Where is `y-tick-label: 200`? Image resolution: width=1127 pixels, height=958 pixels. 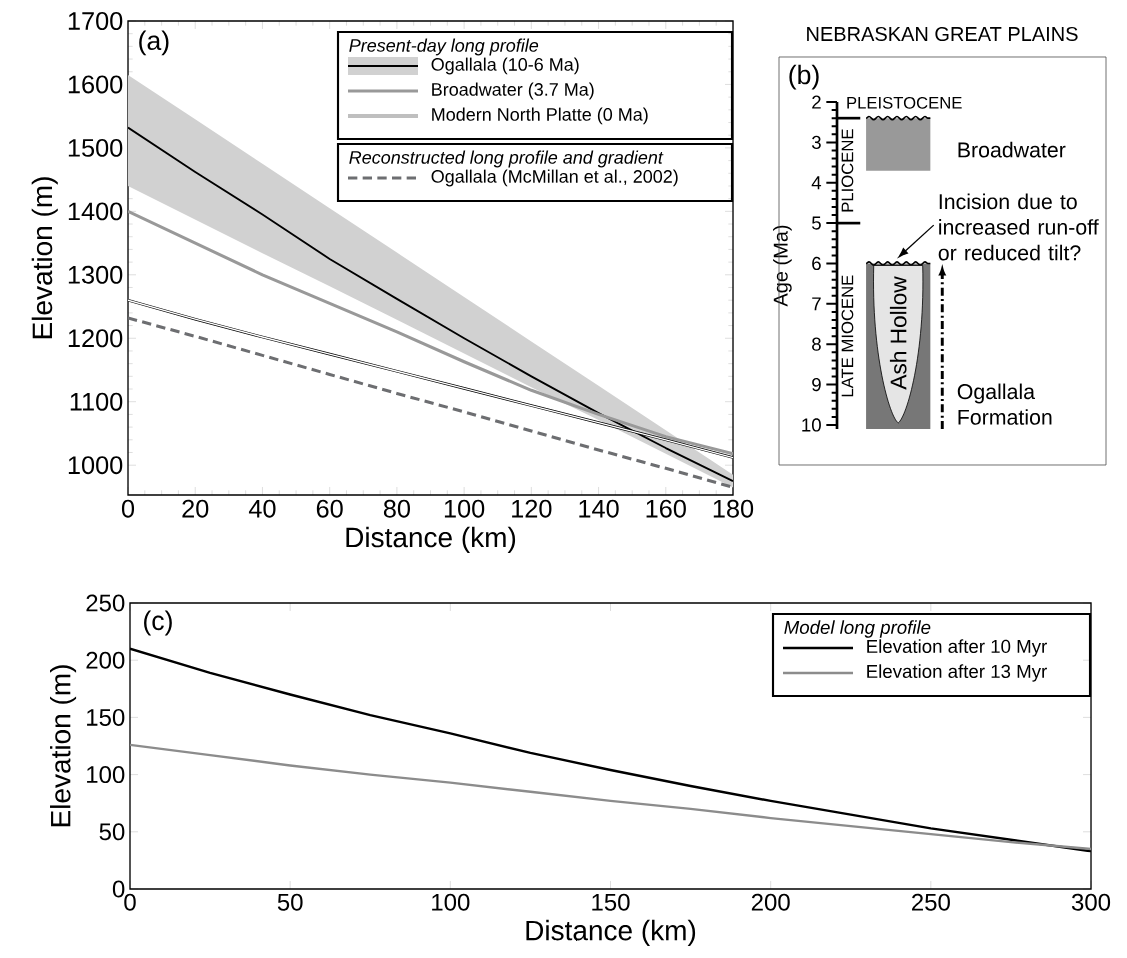 y-tick-label: 200 is located at coordinates (105, 660).